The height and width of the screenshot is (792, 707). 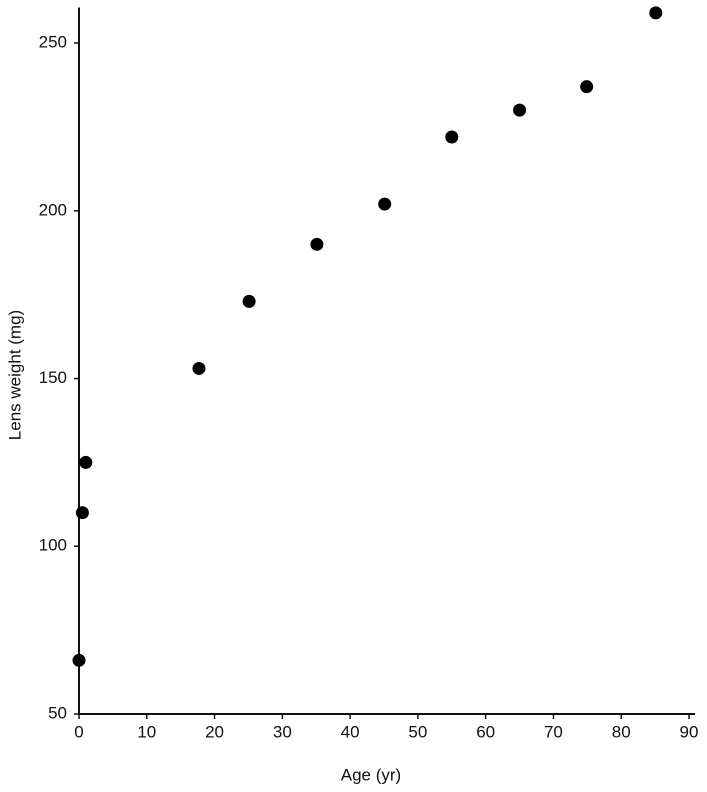 I want to click on y-tick-label: 200, so click(x=53, y=209).